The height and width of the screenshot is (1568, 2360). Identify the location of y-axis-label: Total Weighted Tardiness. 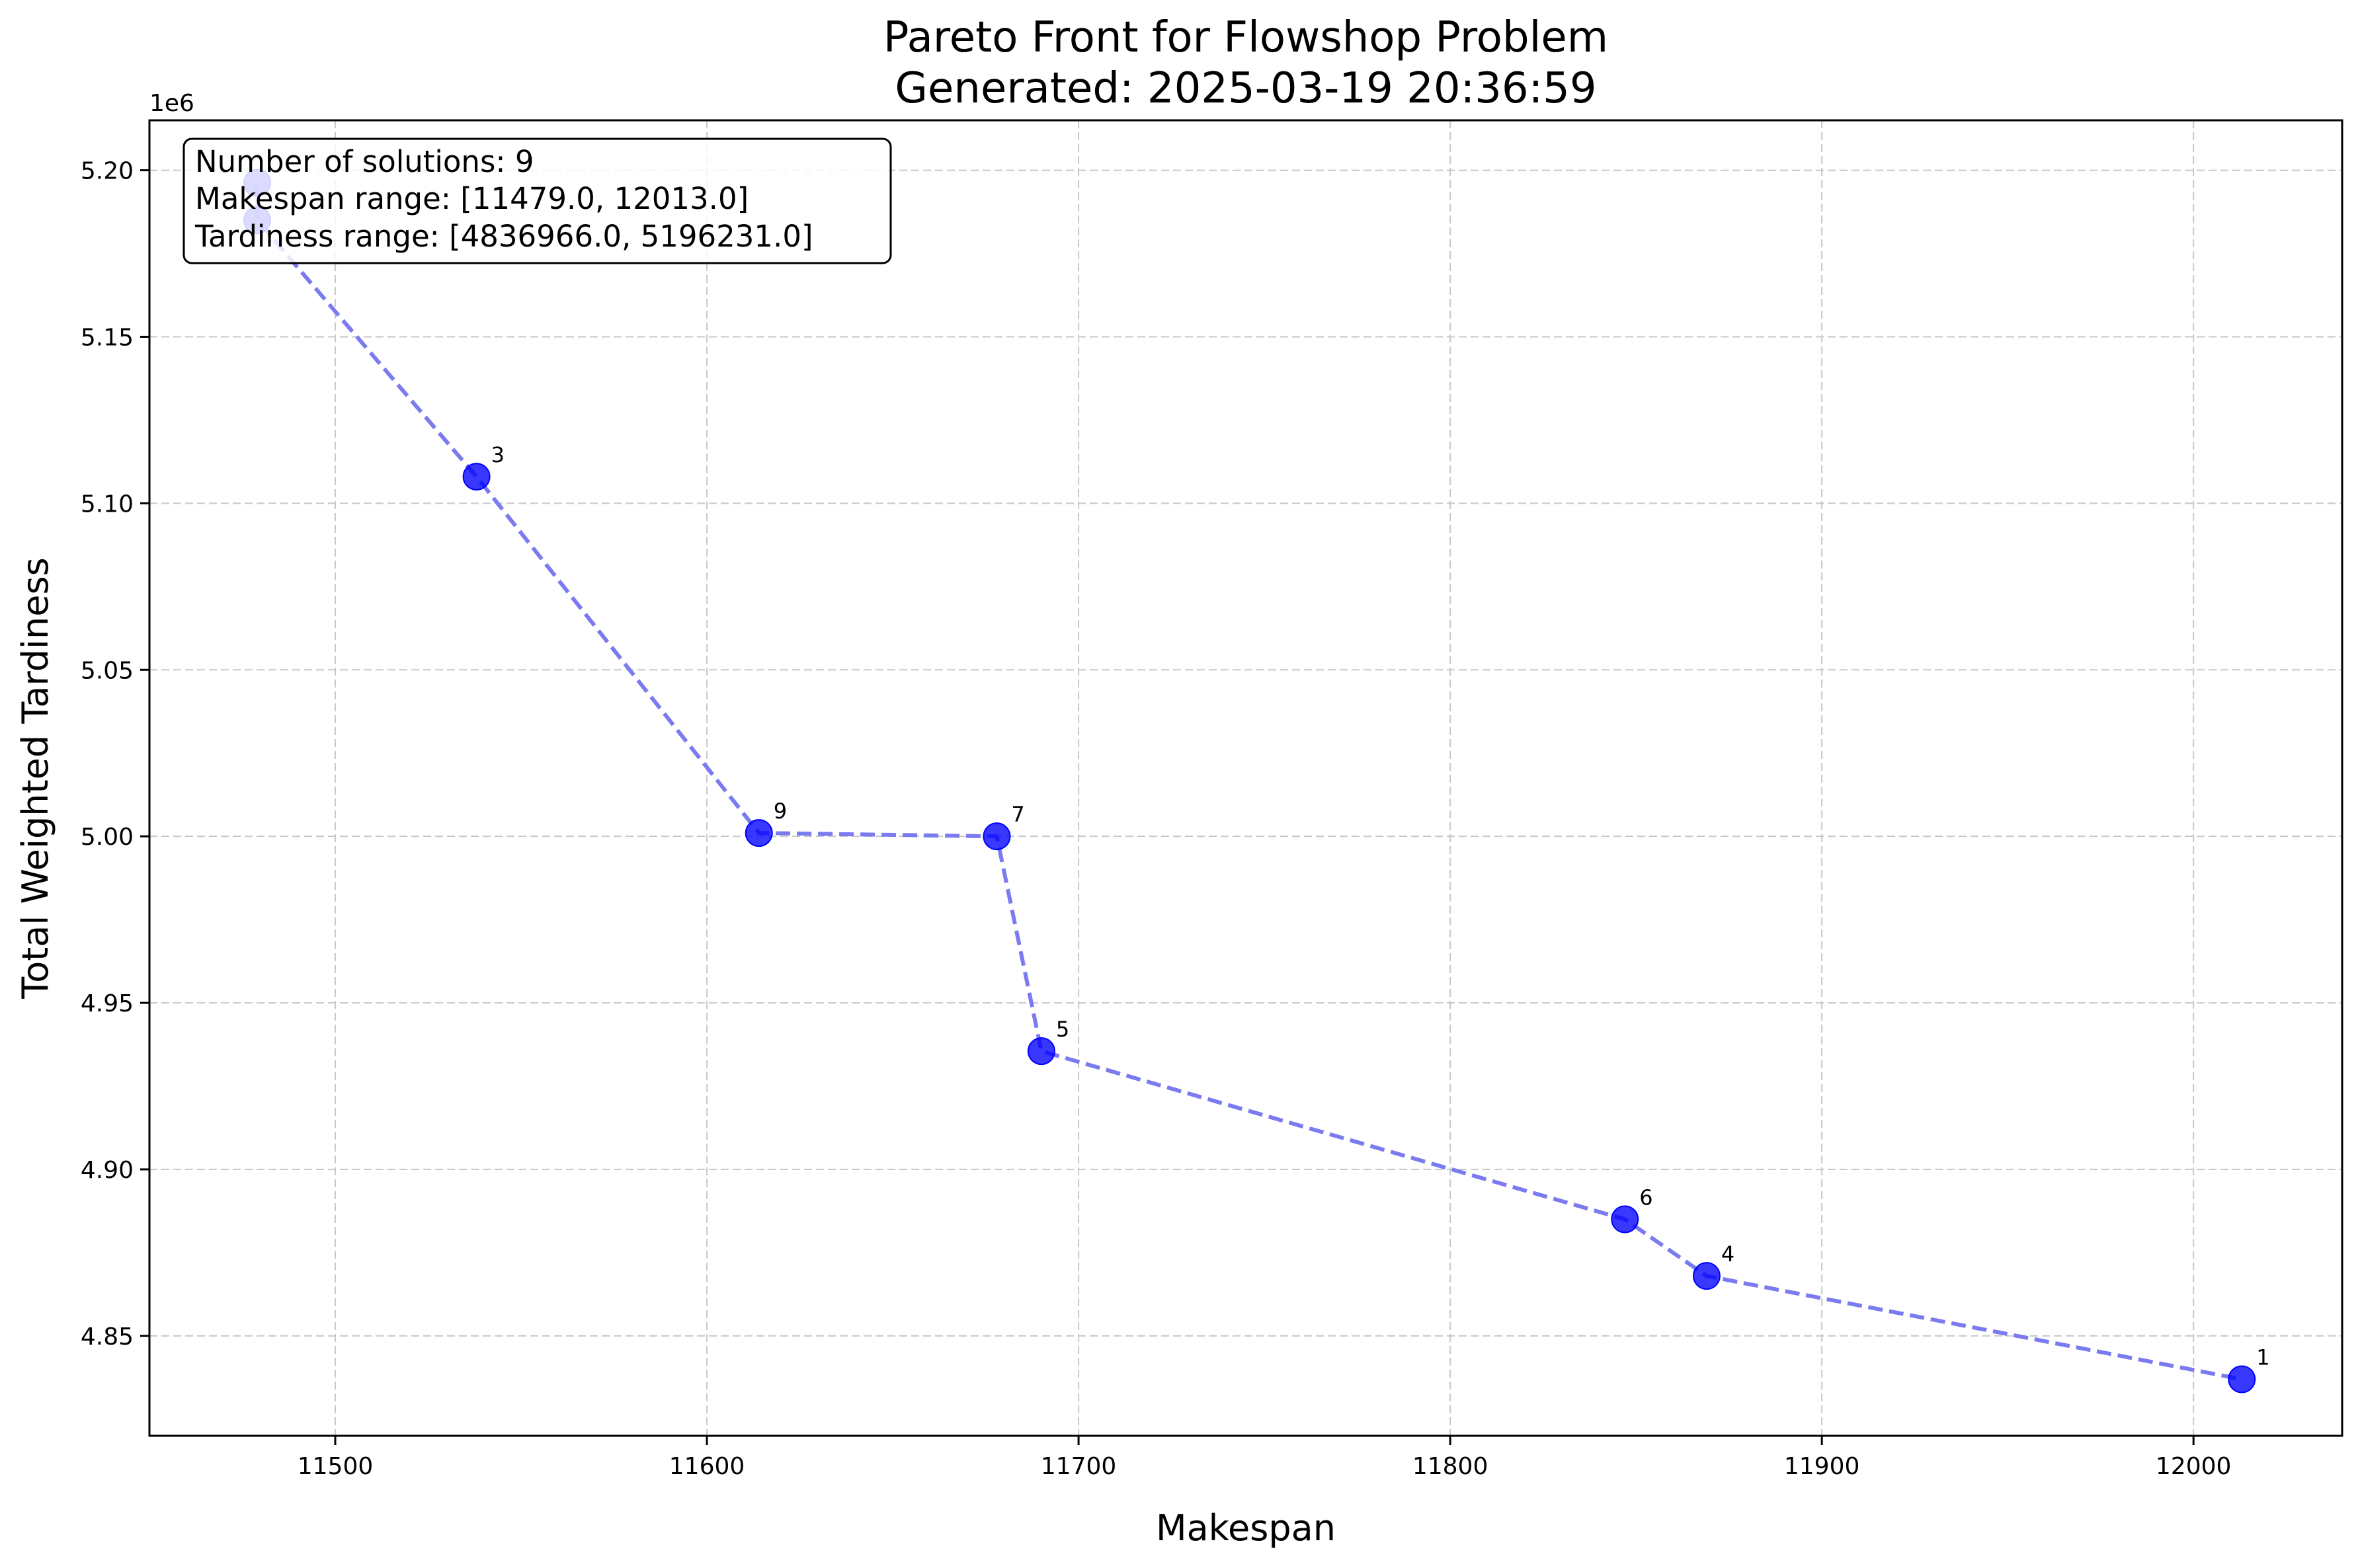
(35, 778).